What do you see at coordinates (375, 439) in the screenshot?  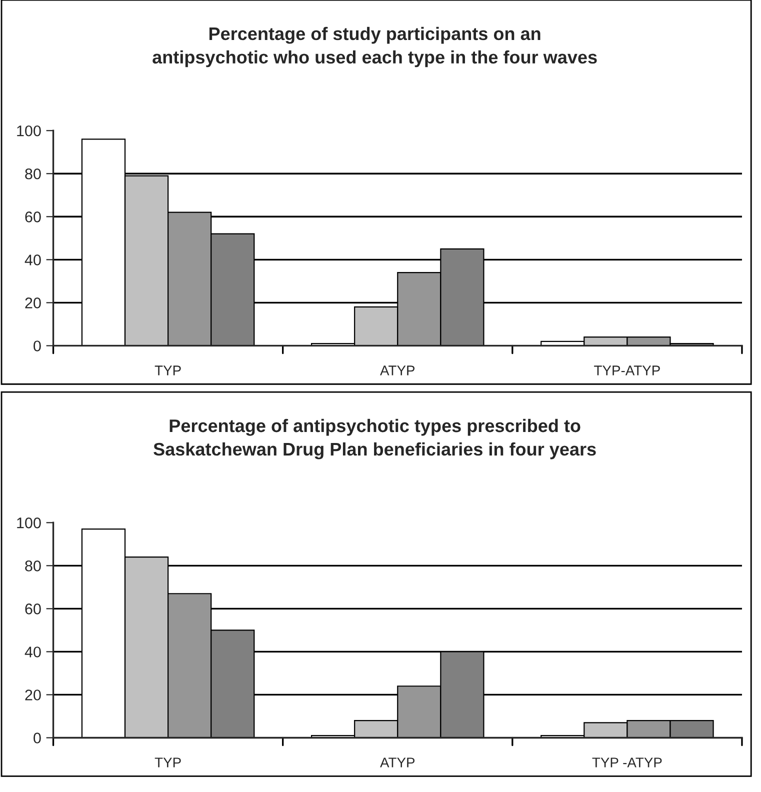 I see `chart-title: Percentage of antipsychotic types prescribed to Saskatchewan Drug Plan beneficiaries in four years` at bounding box center [375, 439].